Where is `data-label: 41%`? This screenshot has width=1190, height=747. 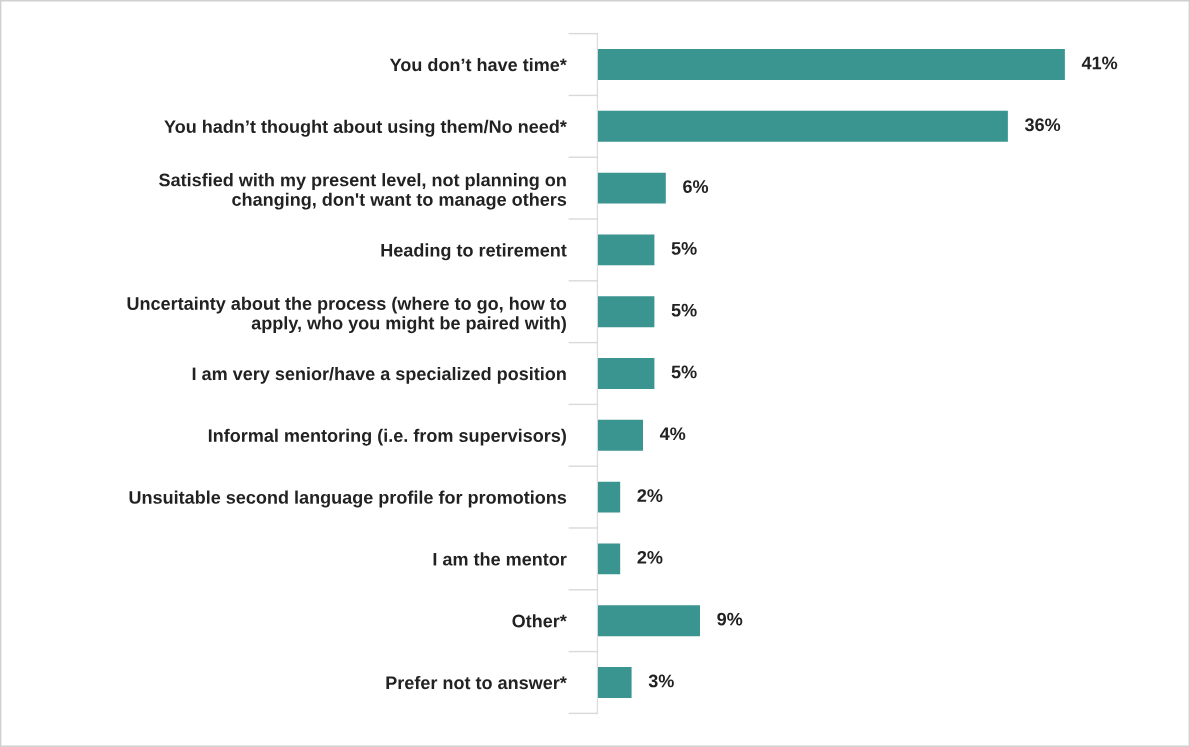 data-label: 41% is located at coordinates (1099, 63).